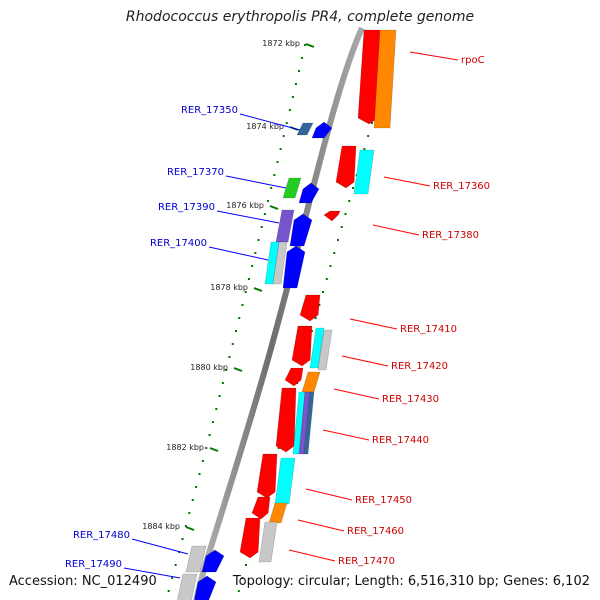 The height and width of the screenshot is (600, 600). What do you see at coordinates (93, 564) in the screenshot?
I see `gene-label-RER_17490: RER_17490` at bounding box center [93, 564].